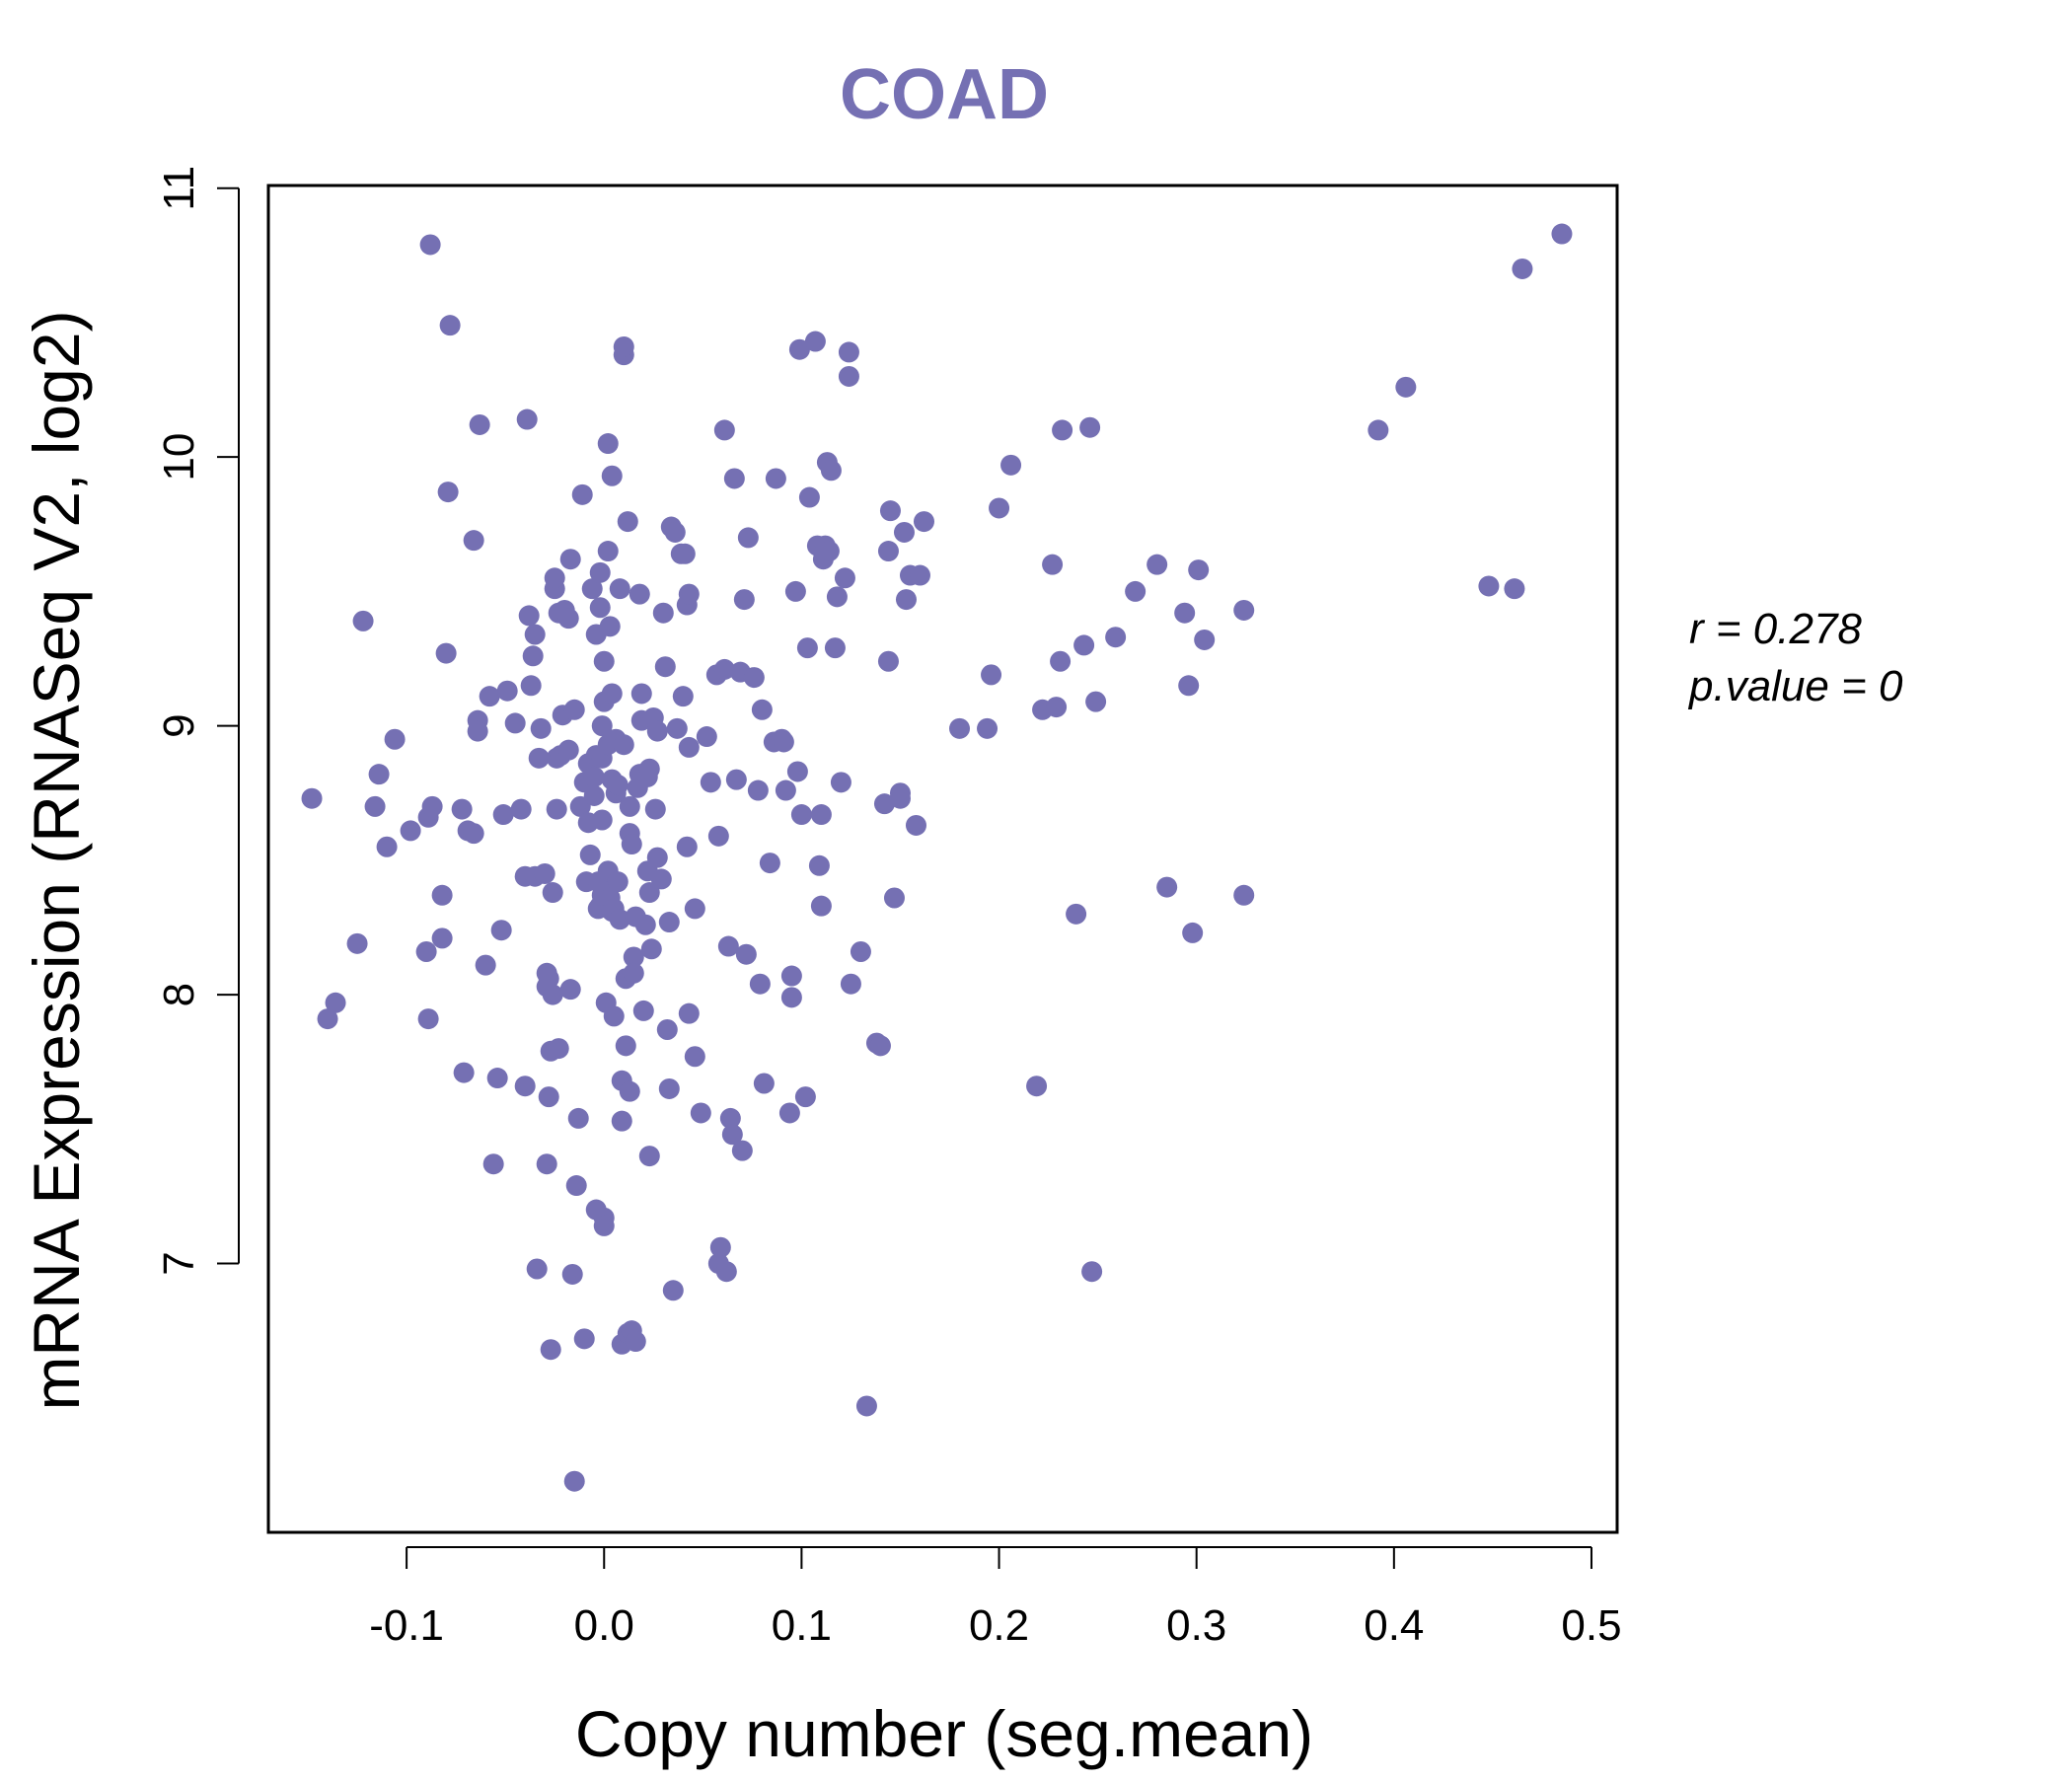  Describe the element at coordinates (1394, 1625) in the screenshot. I see `x-tick-label: 0.4` at that location.